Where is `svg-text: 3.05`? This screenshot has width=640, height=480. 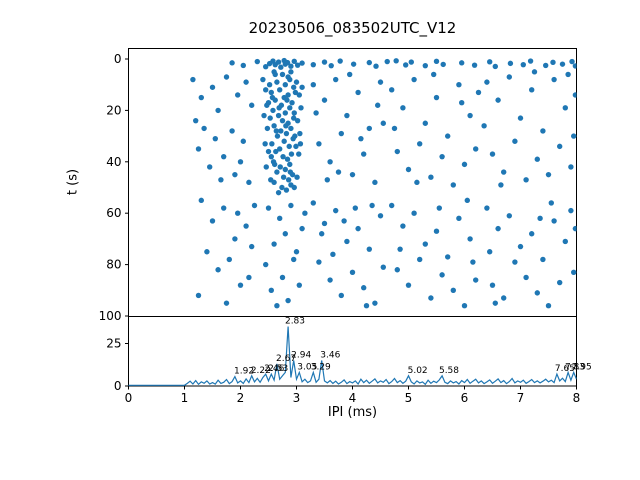
svg-text: 3.05 is located at coordinates (307, 367).